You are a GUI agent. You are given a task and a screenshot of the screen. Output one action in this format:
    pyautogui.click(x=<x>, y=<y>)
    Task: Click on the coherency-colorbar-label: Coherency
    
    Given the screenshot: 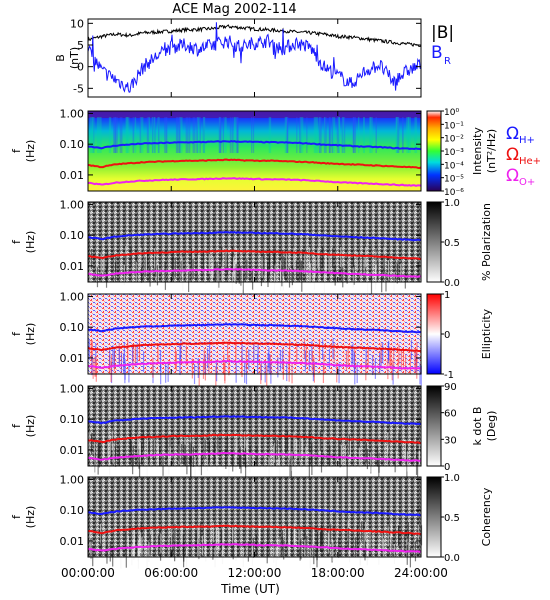 What is the action you would take?
    pyautogui.click(x=486, y=516)
    